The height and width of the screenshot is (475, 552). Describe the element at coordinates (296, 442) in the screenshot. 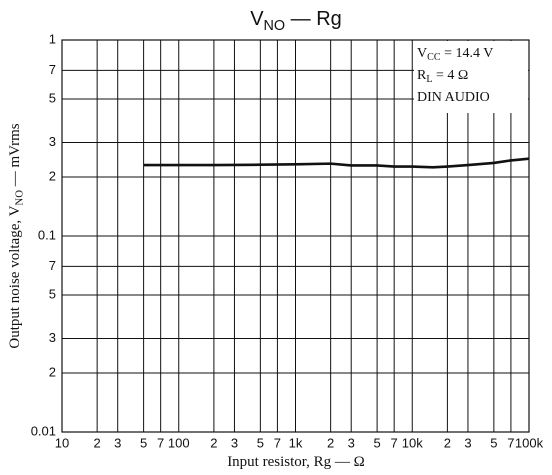

I see `x-tick-label: 1k` at that location.